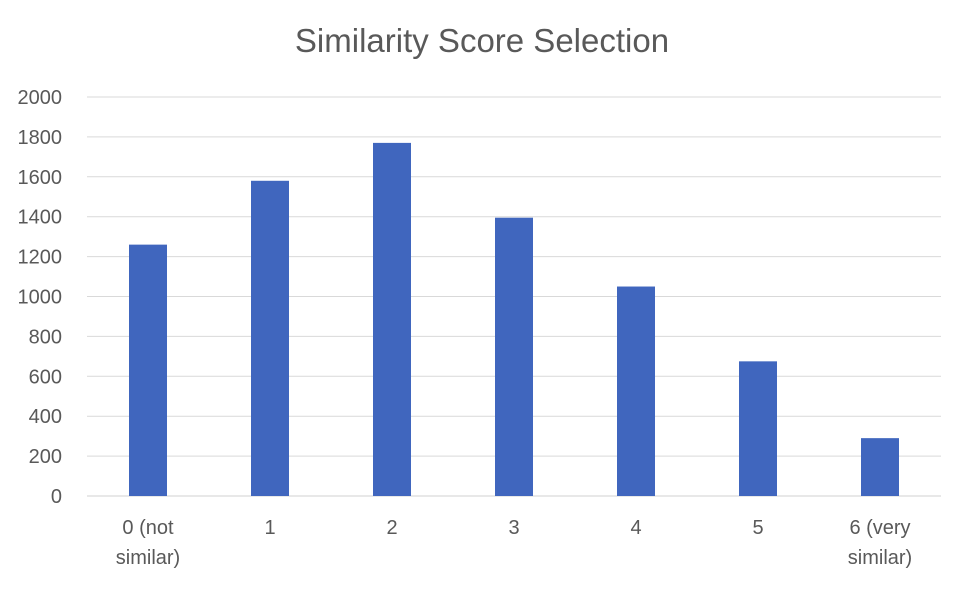  What do you see at coordinates (40, 178) in the screenshot?
I see `y-tick-label: 1600` at bounding box center [40, 178].